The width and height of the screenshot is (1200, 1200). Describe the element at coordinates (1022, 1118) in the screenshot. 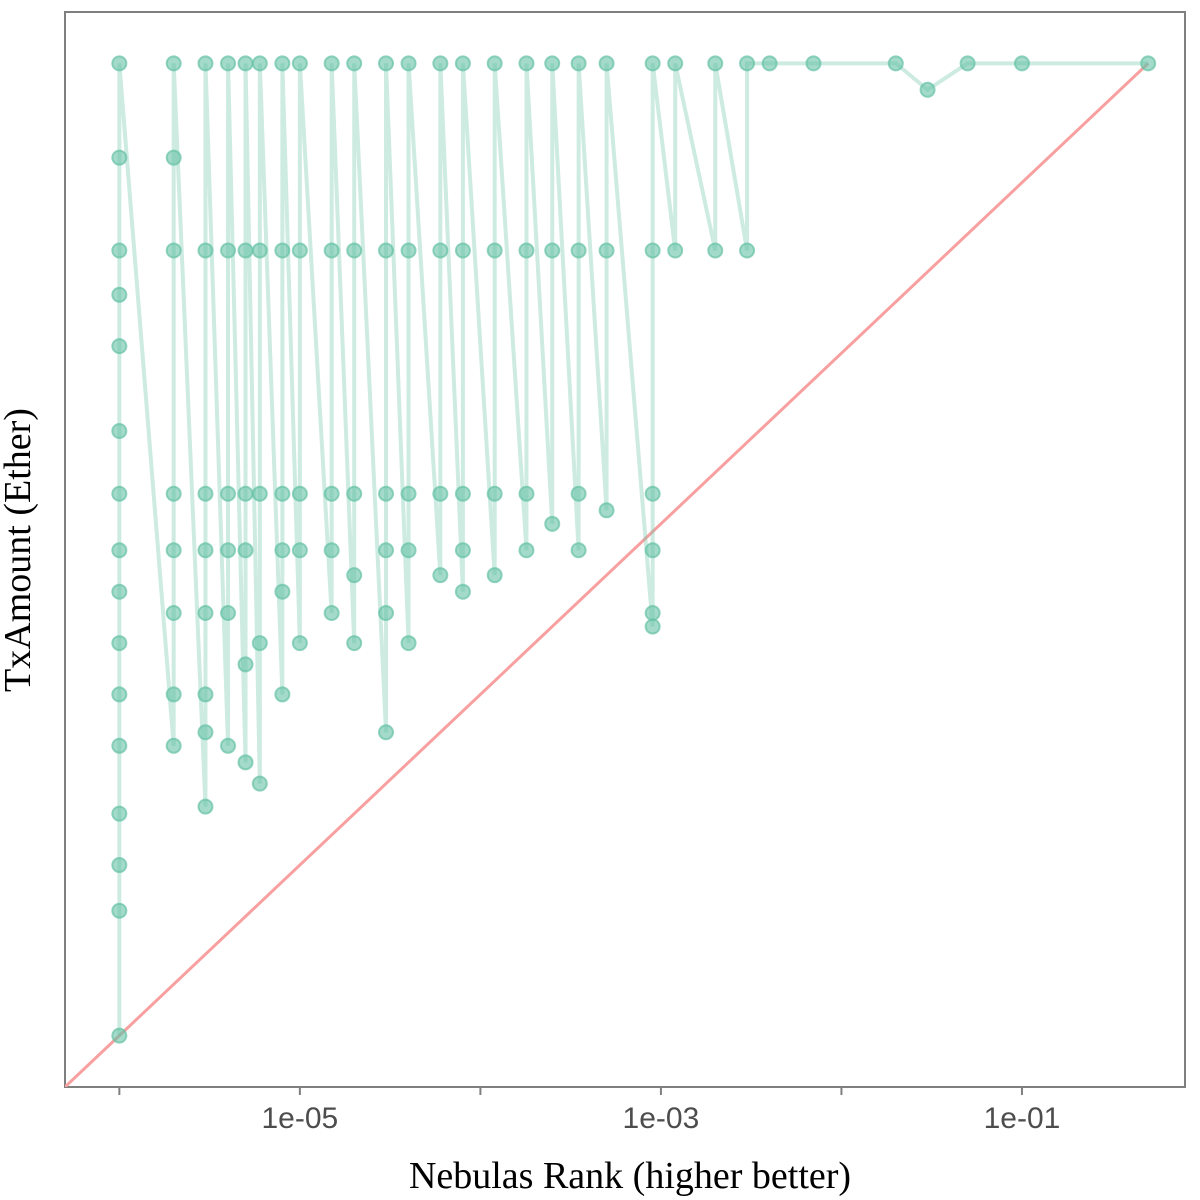

I see `x-tick-label: 1e-01` at that location.